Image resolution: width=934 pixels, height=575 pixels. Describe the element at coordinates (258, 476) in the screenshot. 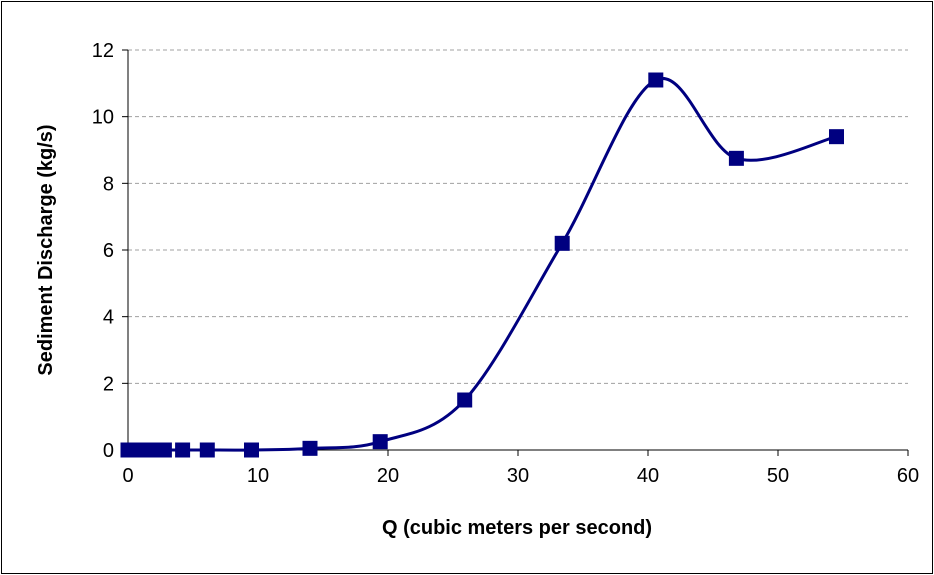

I see `x-tick-label: 10` at that location.